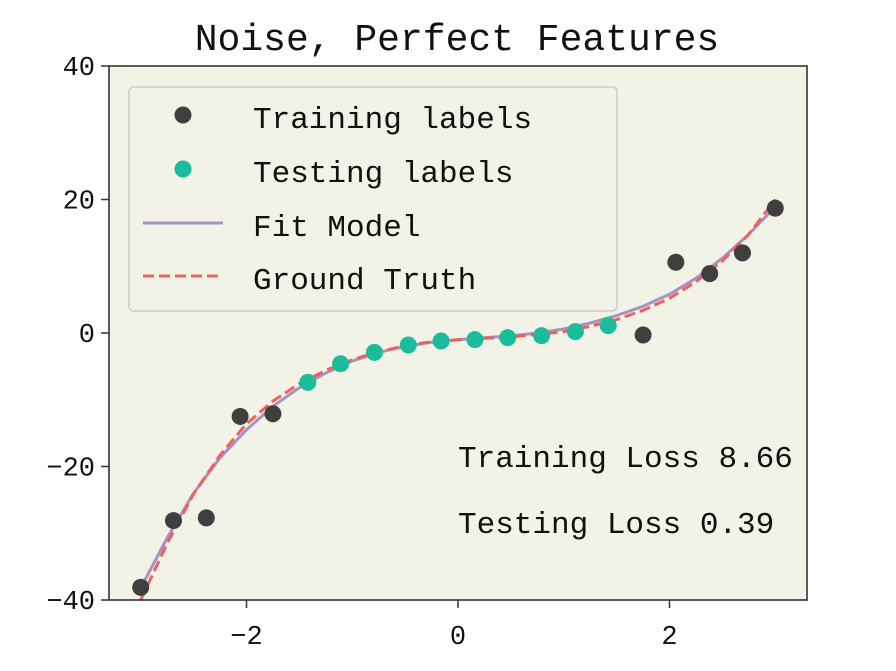 Image resolution: width=896 pixels, height=671 pixels. I want to click on x-tick-label: 2, so click(669, 638).